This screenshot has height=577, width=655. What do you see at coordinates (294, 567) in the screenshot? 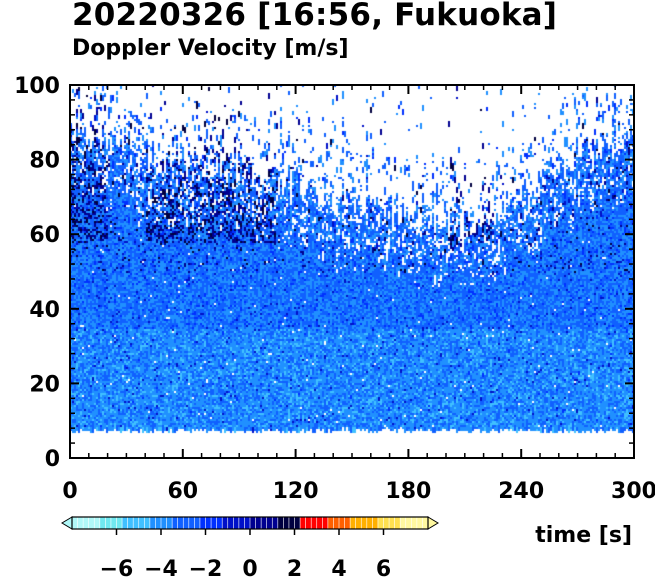
I see `colorbar-tick-label: 2` at bounding box center [294, 567].